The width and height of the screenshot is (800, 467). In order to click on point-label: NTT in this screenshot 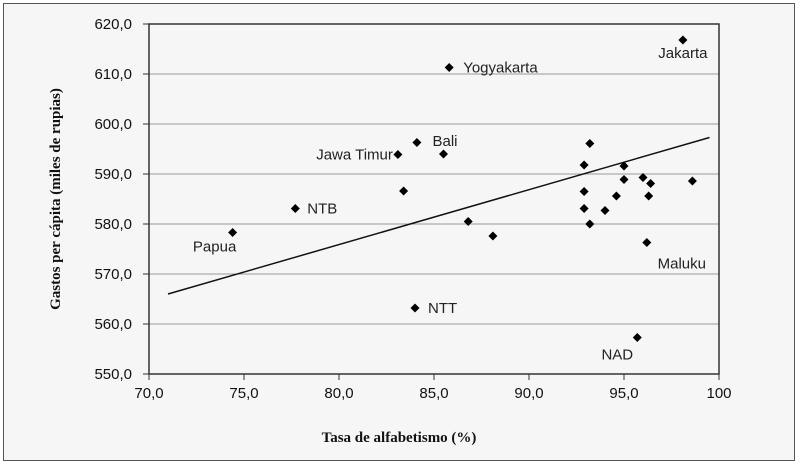, I will do `click(442, 308)`.